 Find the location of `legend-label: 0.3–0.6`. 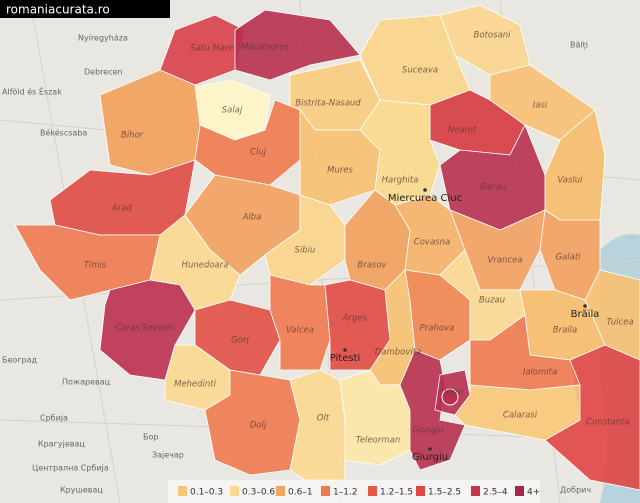

legend-label: 0.3–0.6 is located at coordinates (258, 493).